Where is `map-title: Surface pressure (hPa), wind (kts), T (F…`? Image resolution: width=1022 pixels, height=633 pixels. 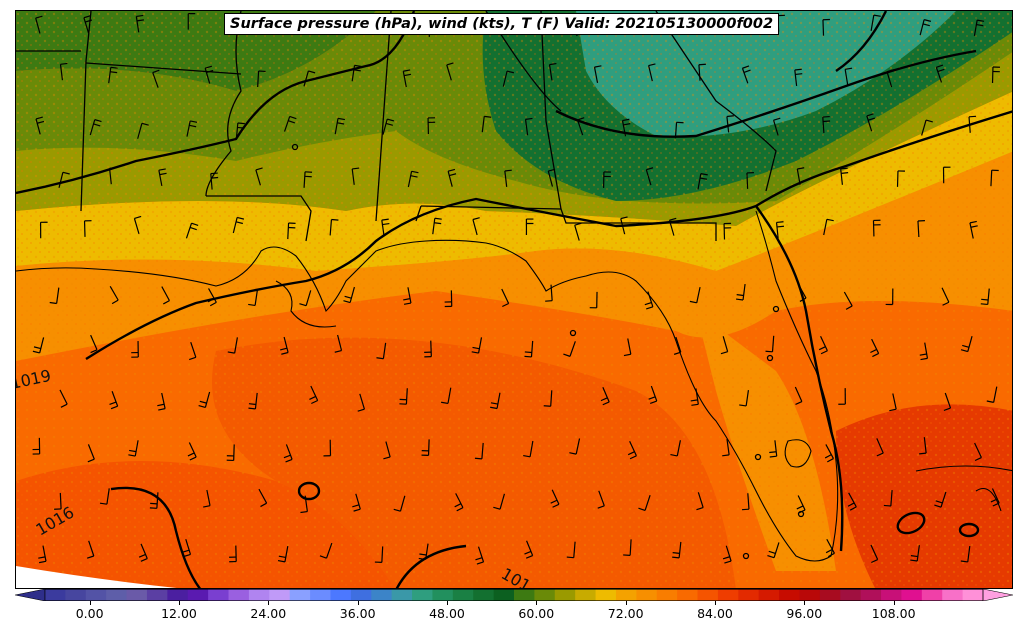
map-title: Surface pressure (hPa), wind (kts), T (F… is located at coordinates (502, 24).